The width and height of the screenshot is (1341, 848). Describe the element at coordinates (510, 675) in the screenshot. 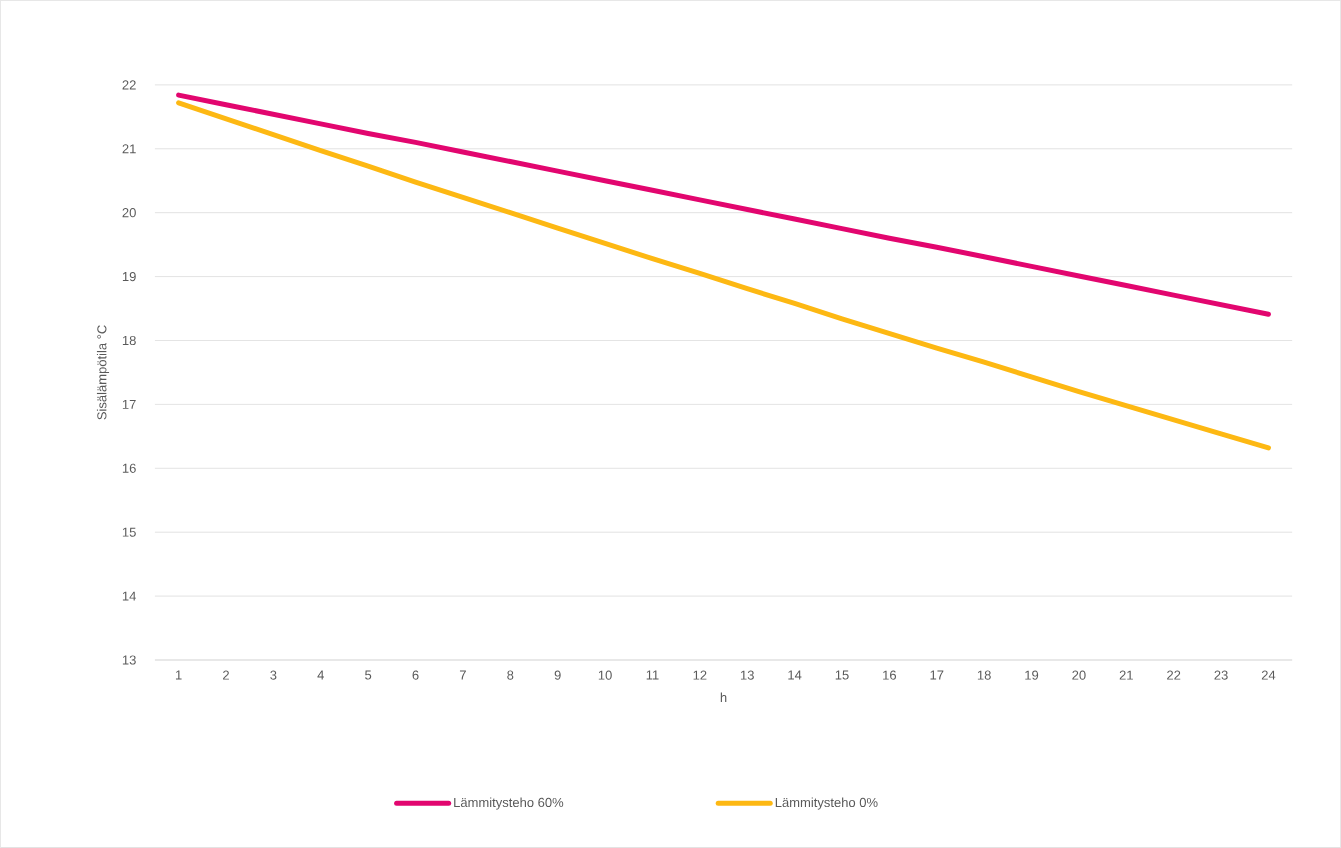

I see `x-tick-label: 8` at that location.